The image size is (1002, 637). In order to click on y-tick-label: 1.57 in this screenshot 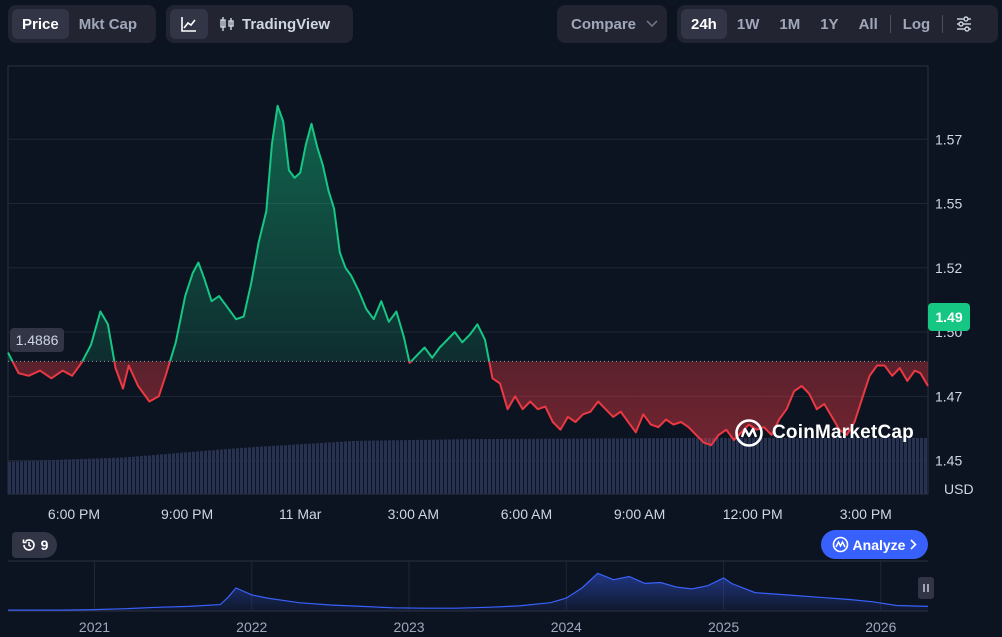, I will do `click(948, 139)`.